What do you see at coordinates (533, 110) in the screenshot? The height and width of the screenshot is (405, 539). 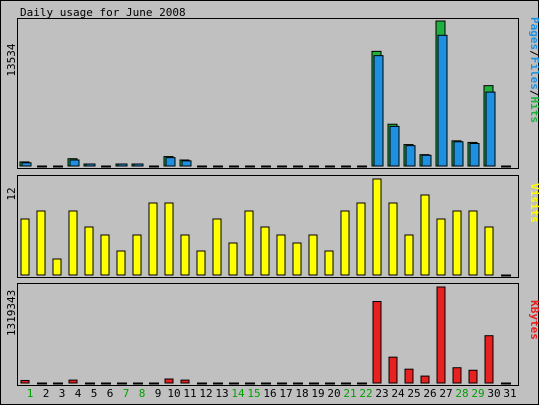 I see `side-label-hits: Hits` at bounding box center [533, 110].